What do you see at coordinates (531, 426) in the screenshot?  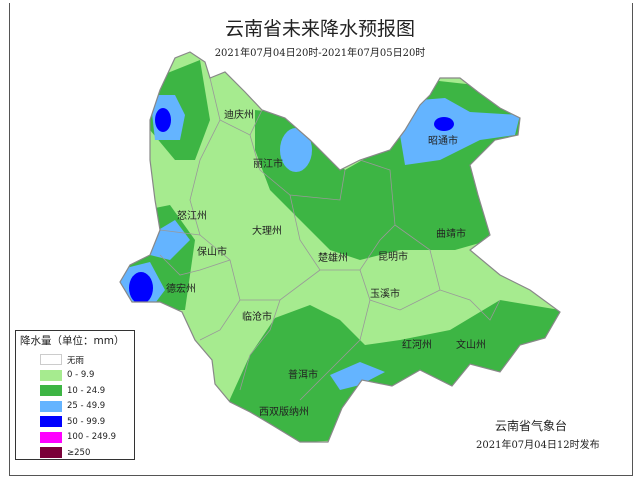 I see `issuer: 云南省气象台` at bounding box center [531, 426].